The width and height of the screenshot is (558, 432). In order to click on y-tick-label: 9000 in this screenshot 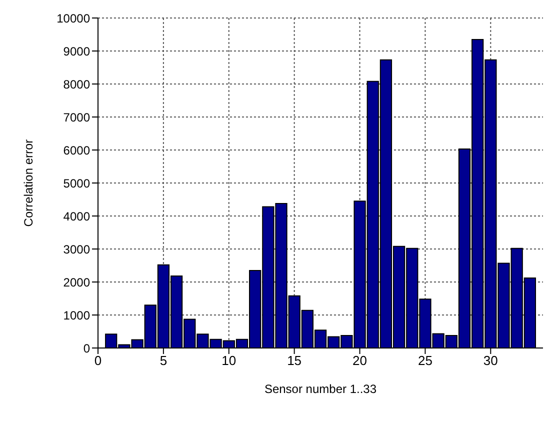, I will do `click(76, 51)`.